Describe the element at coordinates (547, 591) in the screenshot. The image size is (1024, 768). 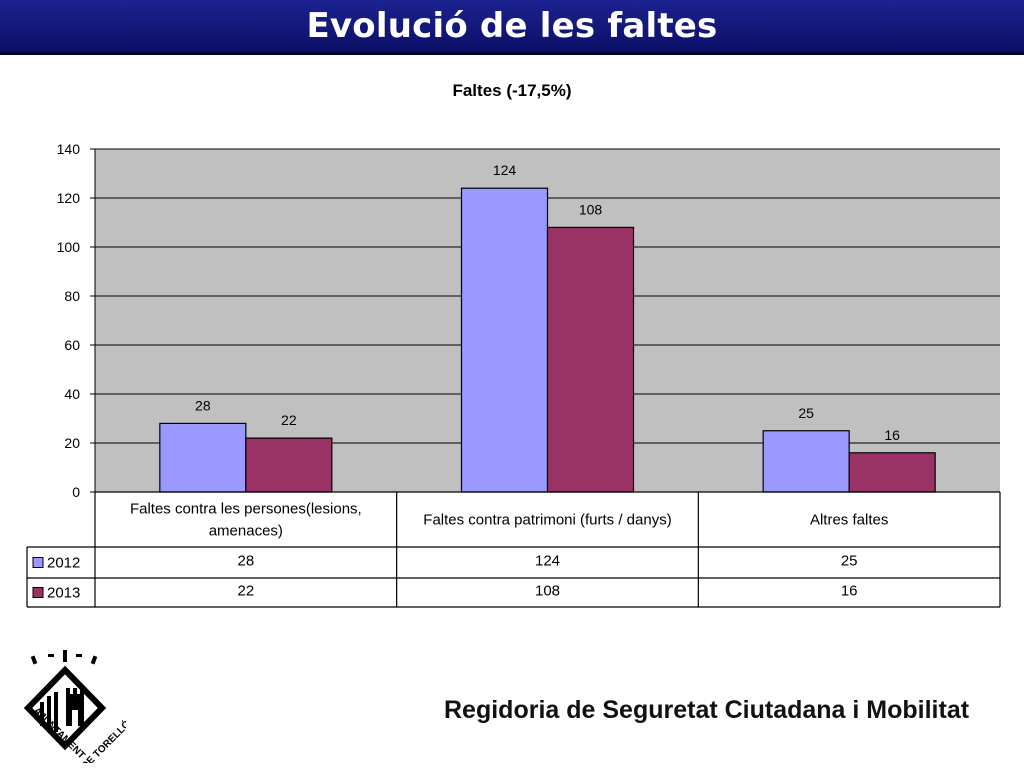
I see `table-cell: 108` at that location.